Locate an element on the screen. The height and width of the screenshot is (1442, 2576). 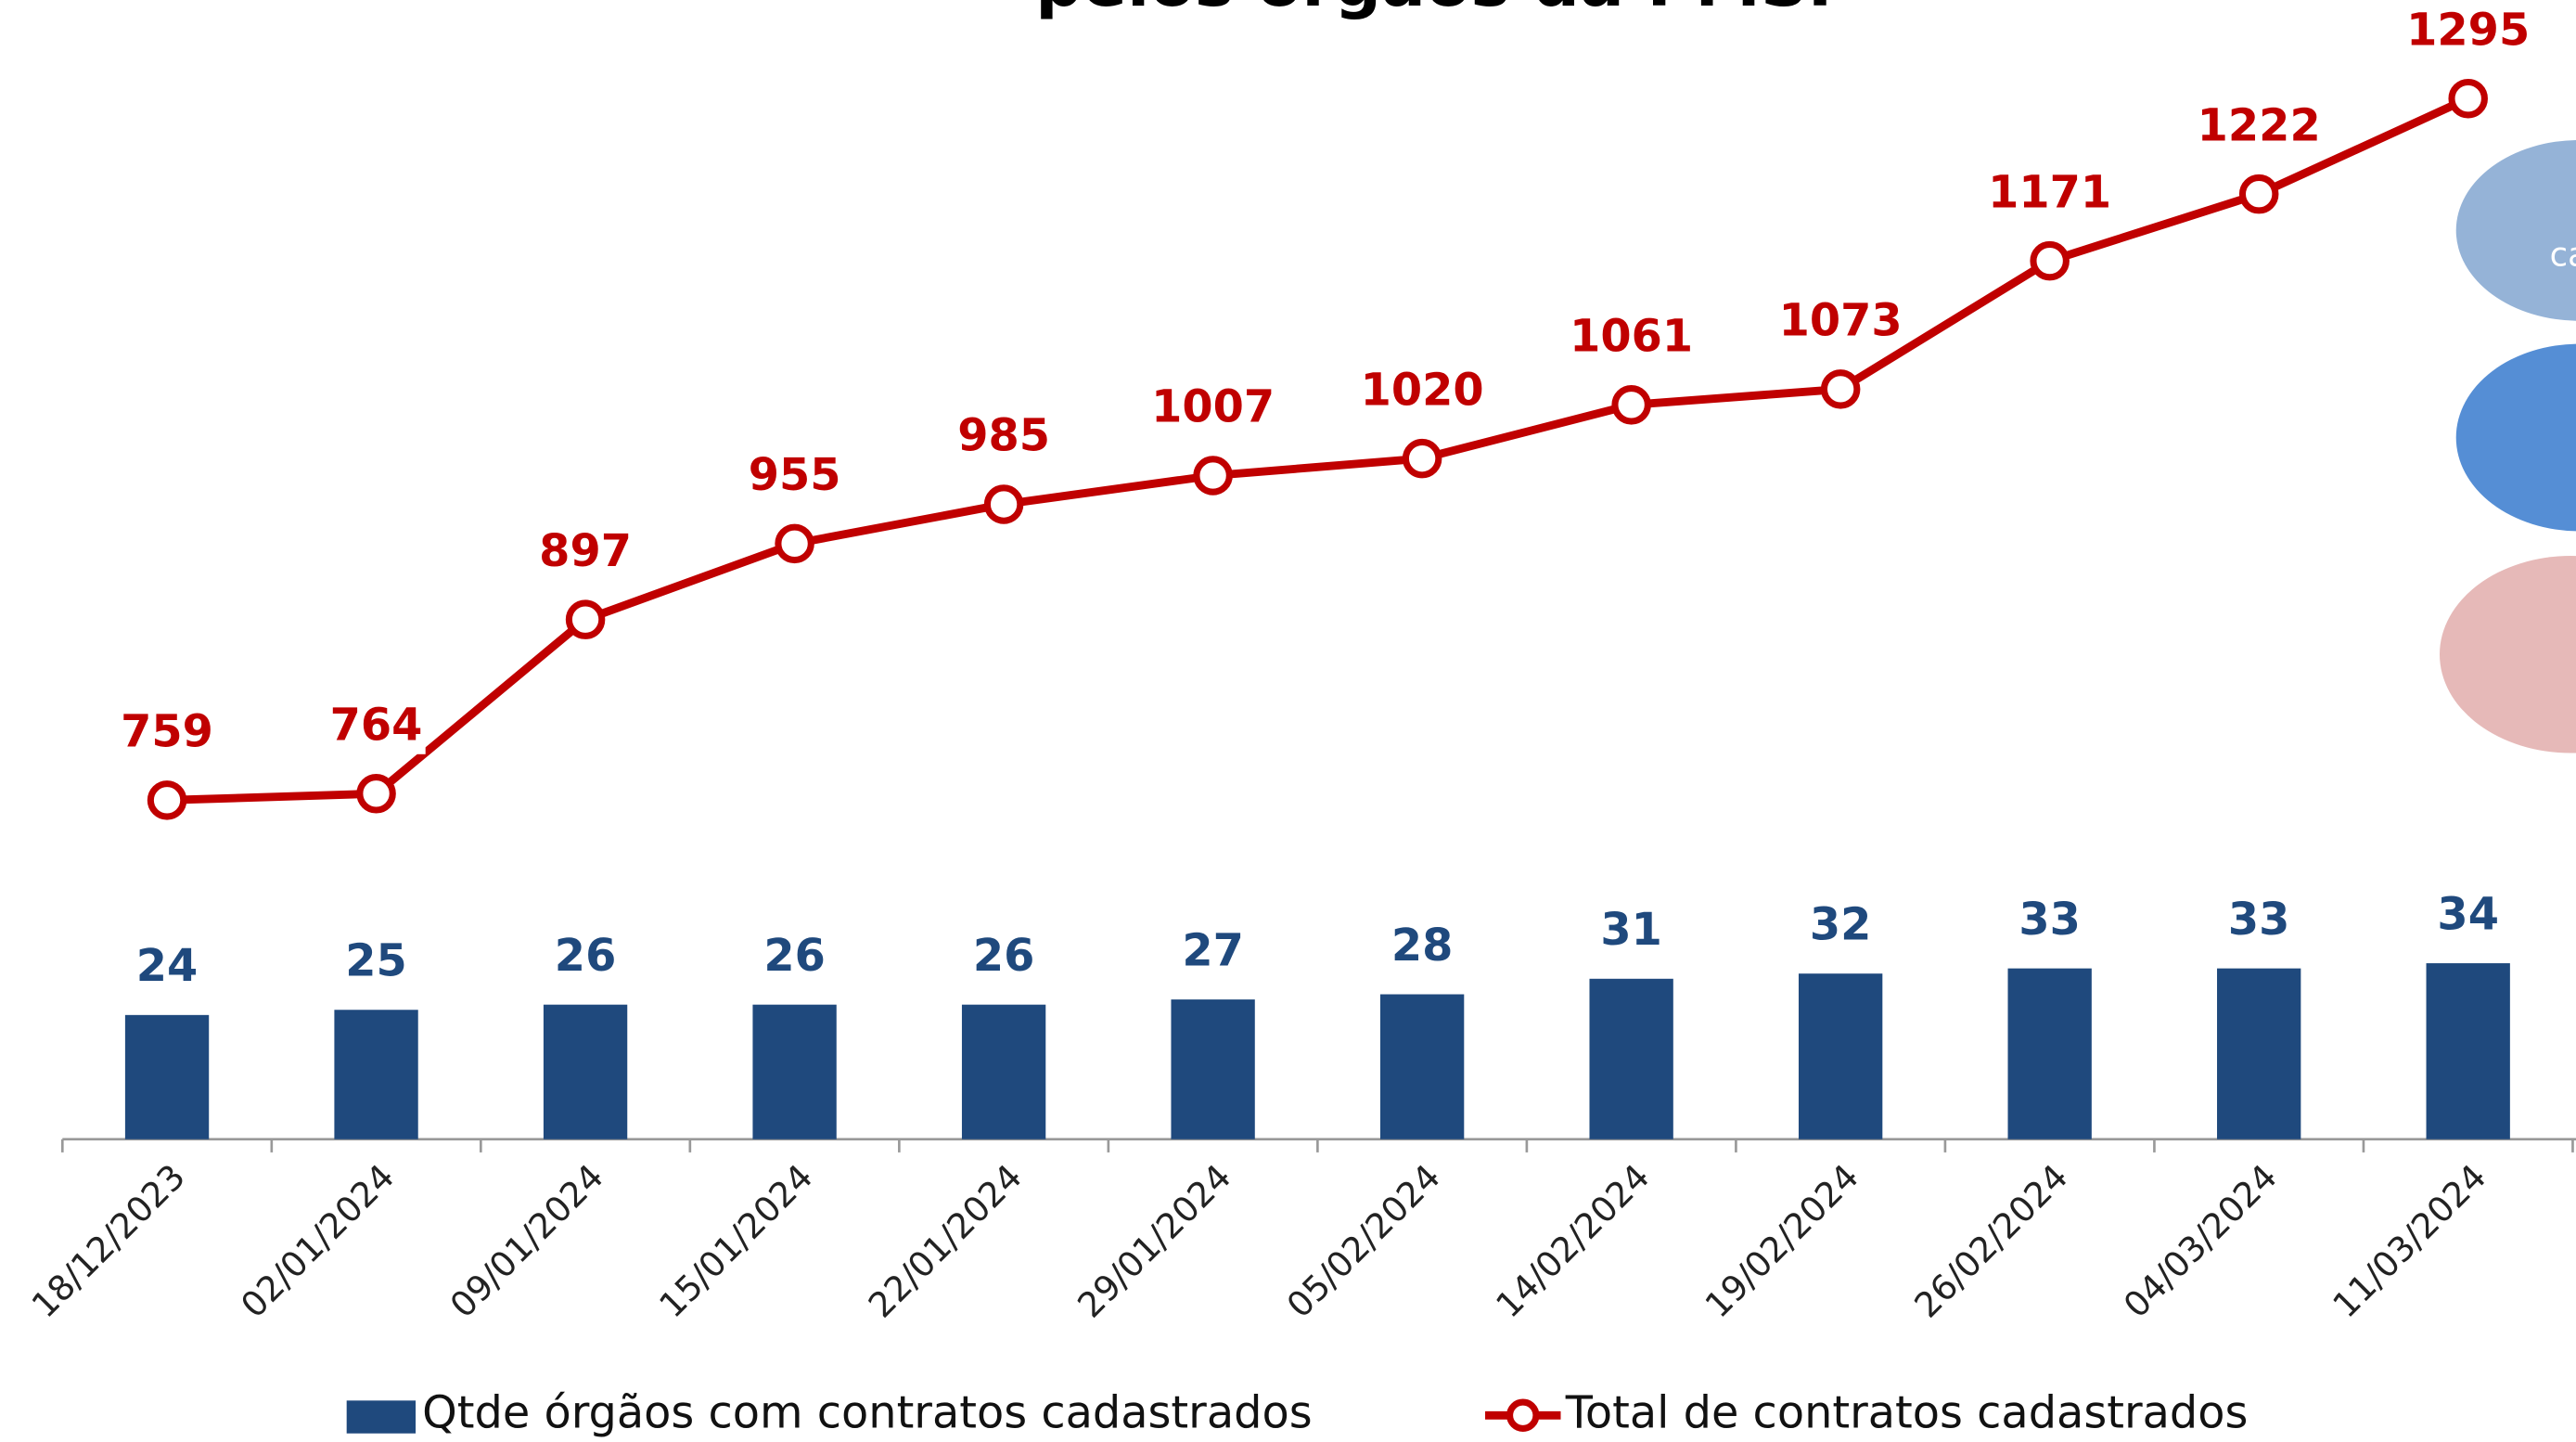
side-text: ca is located at coordinates (2563, 256).